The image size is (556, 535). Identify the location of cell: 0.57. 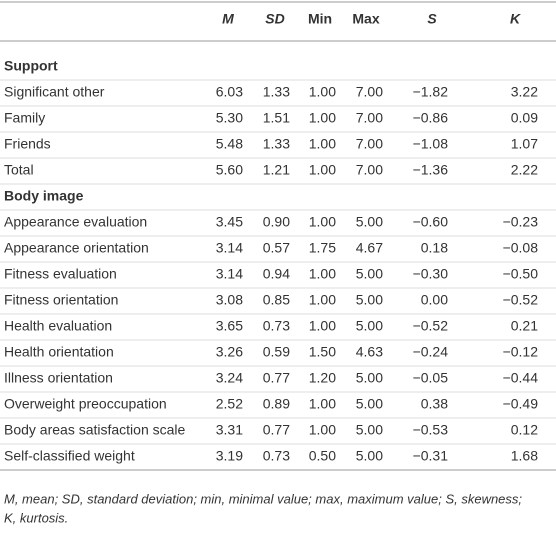
(276, 248).